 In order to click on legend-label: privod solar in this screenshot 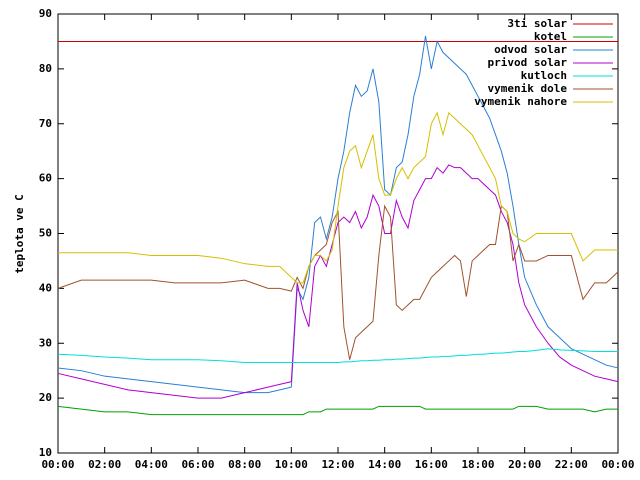, I will do `click(528, 62)`.